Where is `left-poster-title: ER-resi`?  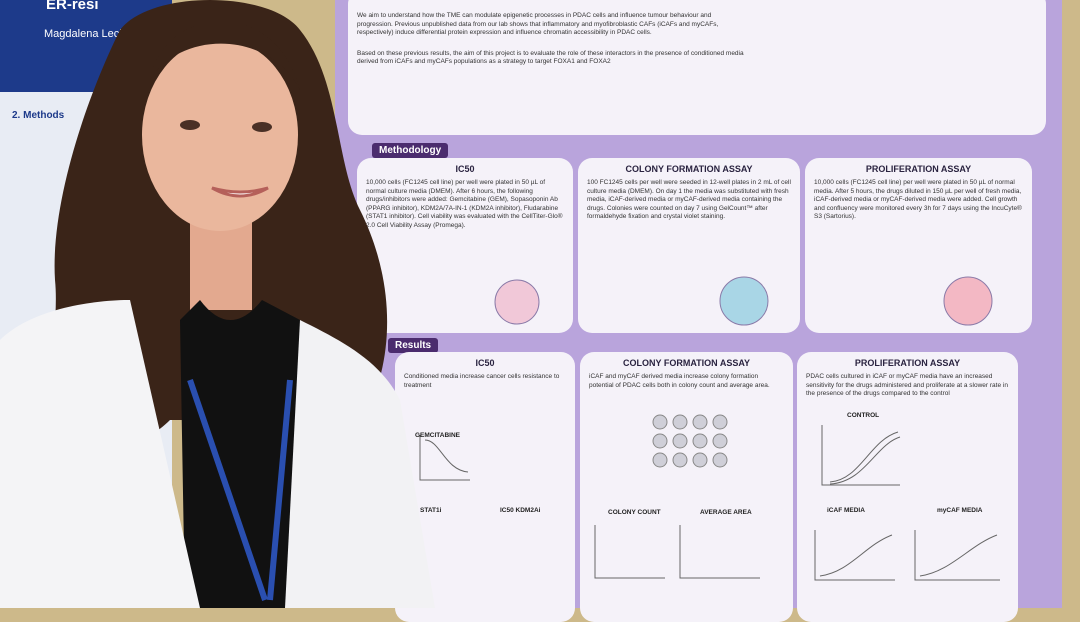
left-poster-title: ER-resi is located at coordinates (72, 6).